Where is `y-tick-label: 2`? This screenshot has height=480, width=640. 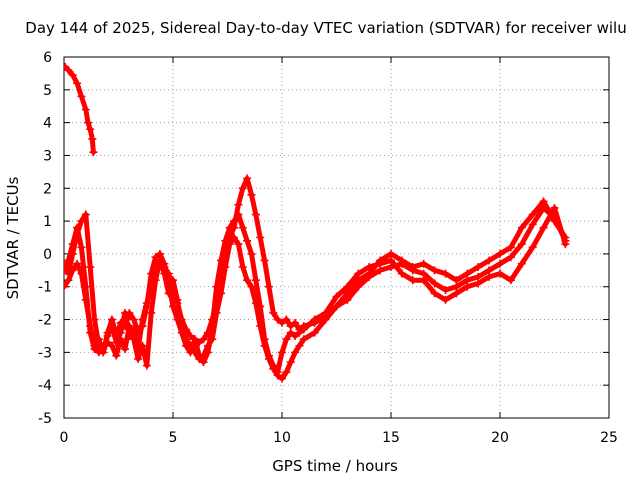 y-tick-label: 2 is located at coordinates (47, 189).